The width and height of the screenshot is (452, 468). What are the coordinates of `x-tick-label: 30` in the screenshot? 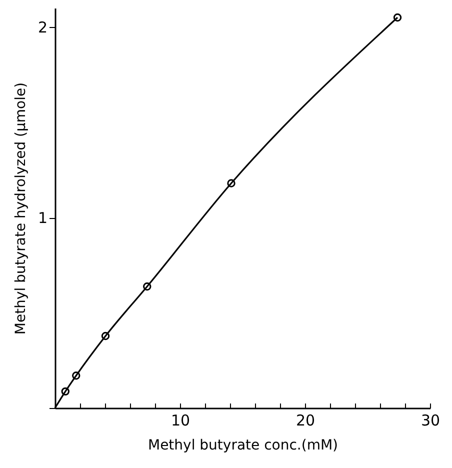 It's located at (430, 421).